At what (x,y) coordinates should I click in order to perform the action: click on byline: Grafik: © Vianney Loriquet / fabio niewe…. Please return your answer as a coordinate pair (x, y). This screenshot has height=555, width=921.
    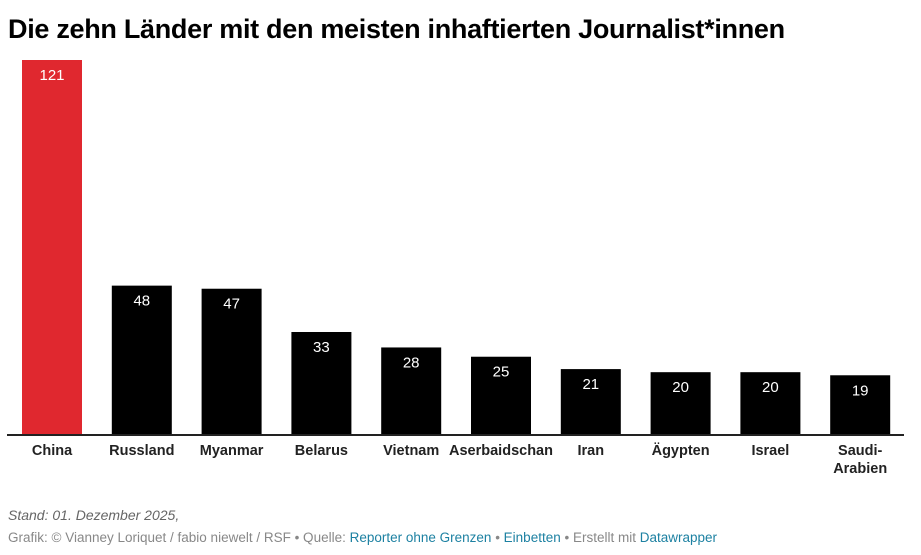
    Looking at the image, I should click on (362, 537).